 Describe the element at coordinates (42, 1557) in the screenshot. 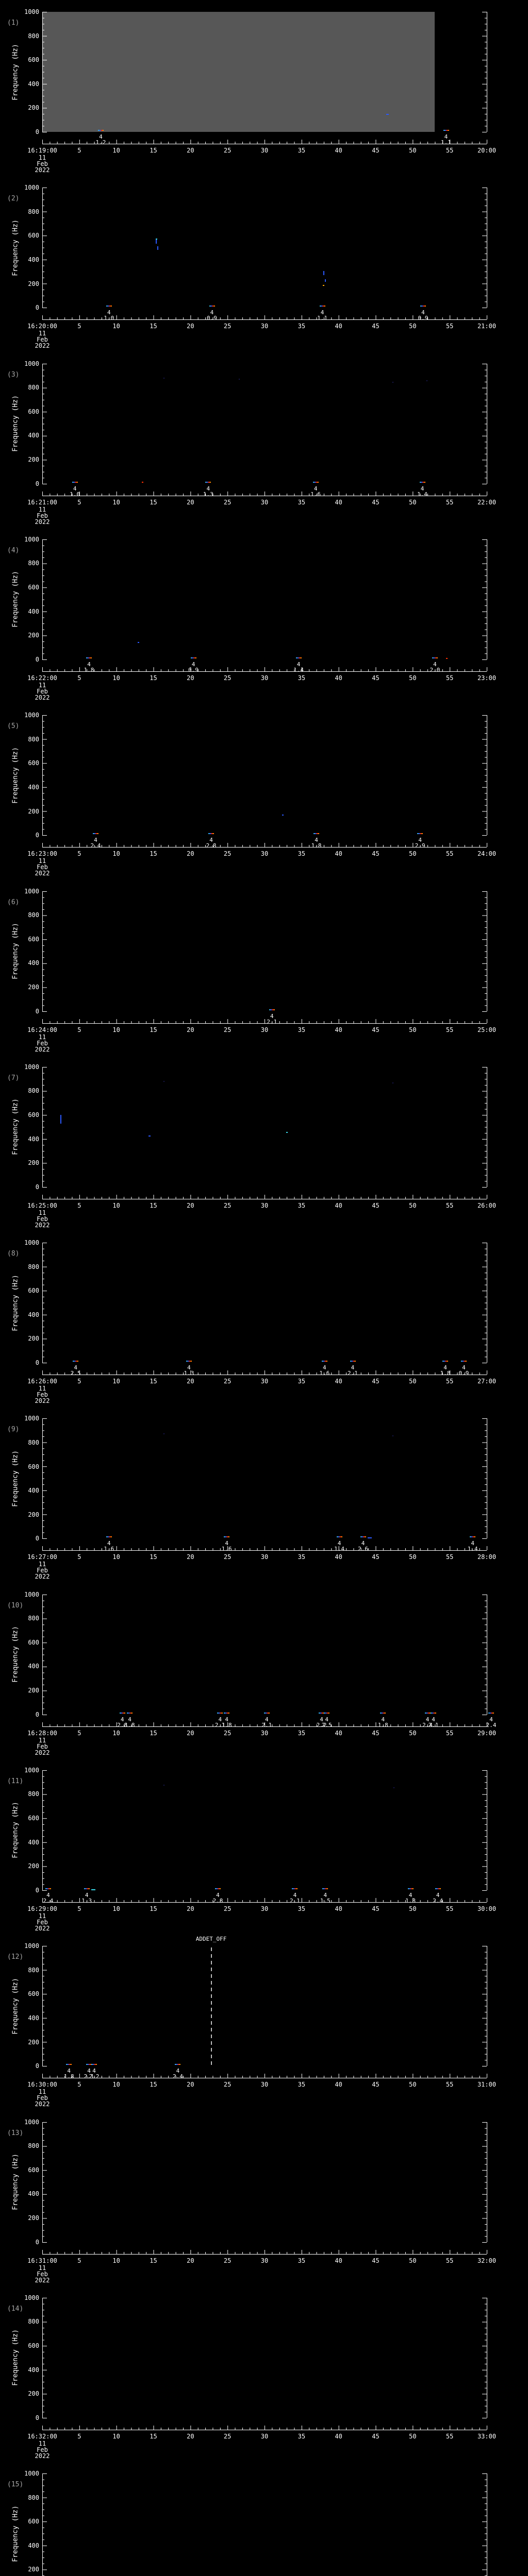

I see `x-start-time-label: 16:27:00` at that location.